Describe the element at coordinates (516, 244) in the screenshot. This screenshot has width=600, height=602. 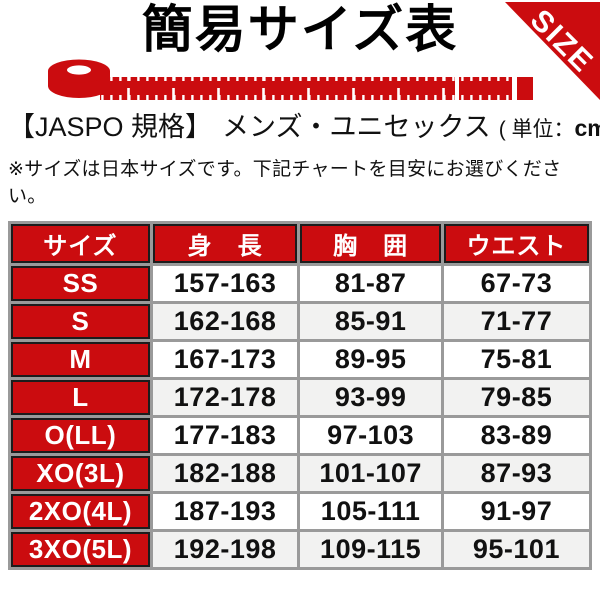
I see `column-header-waist: ウエスト` at that location.